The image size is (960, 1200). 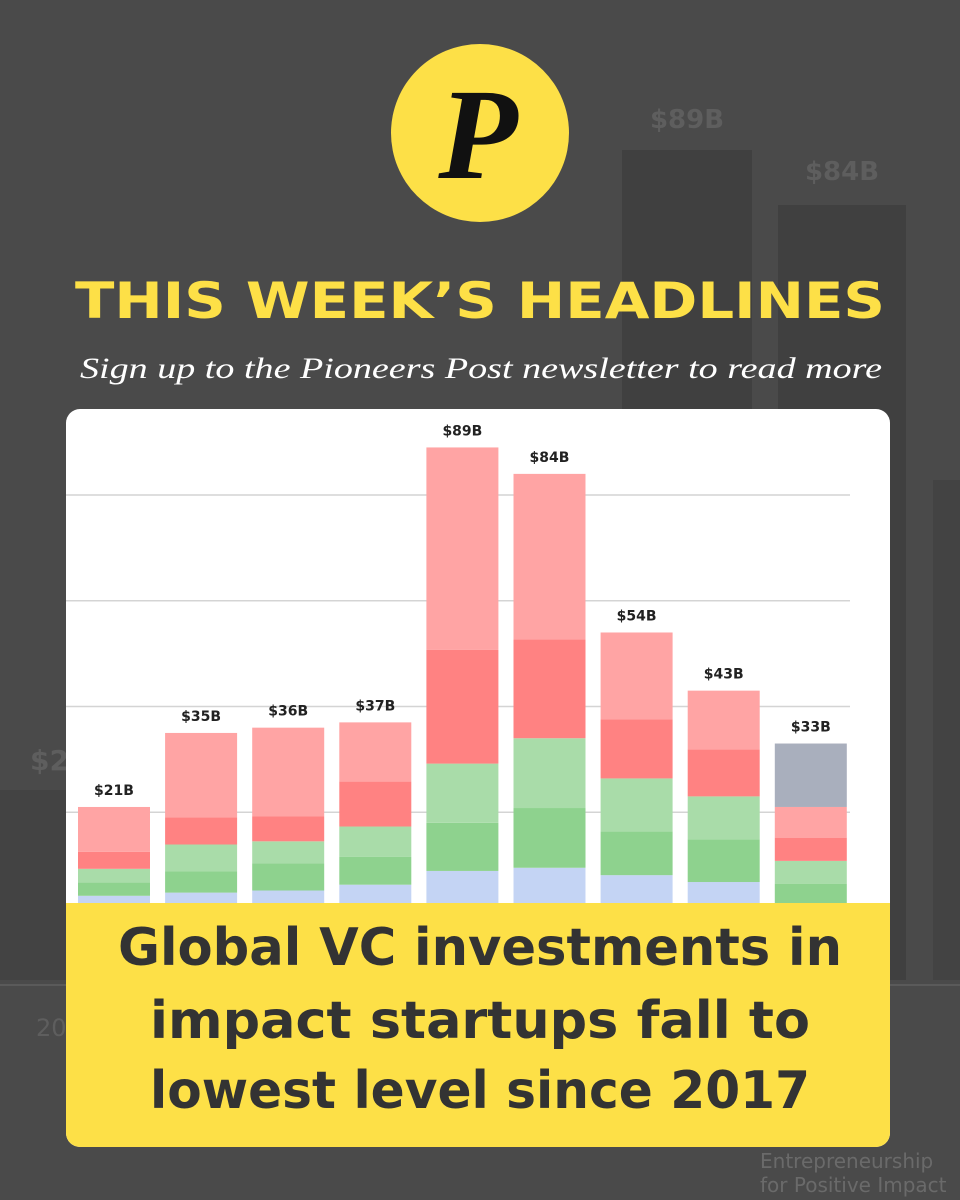 I want to click on bg-label: 20, so click(x=51, y=1028).